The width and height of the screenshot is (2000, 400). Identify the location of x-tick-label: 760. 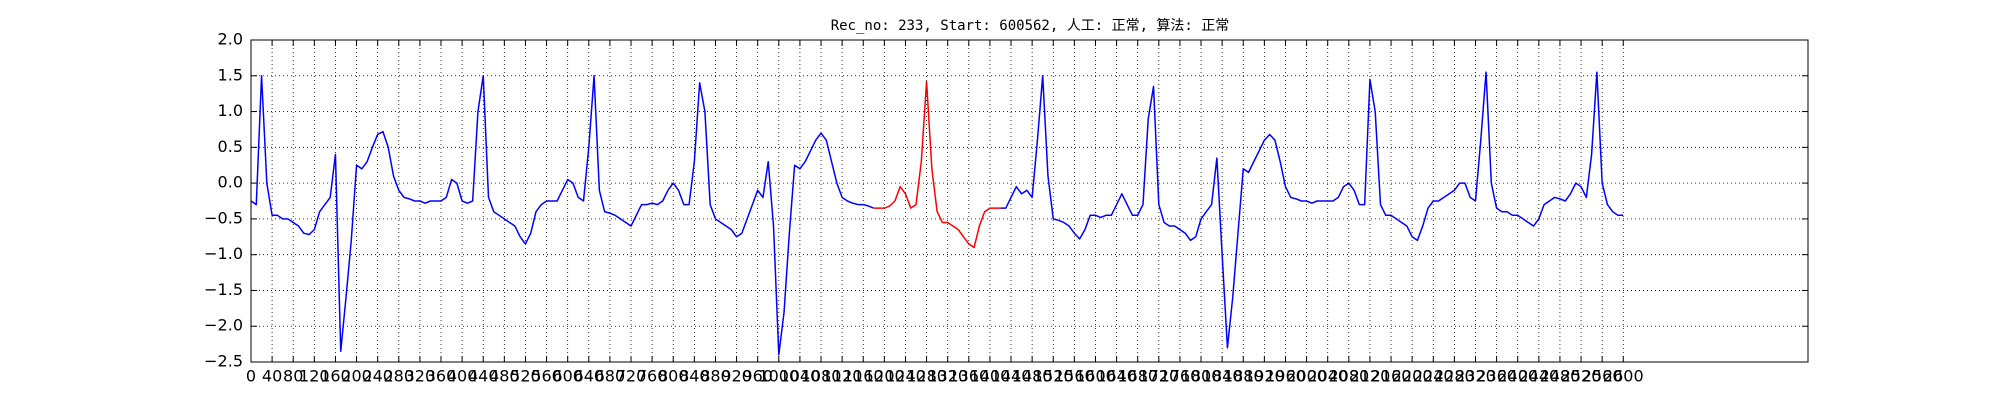
(652, 376).